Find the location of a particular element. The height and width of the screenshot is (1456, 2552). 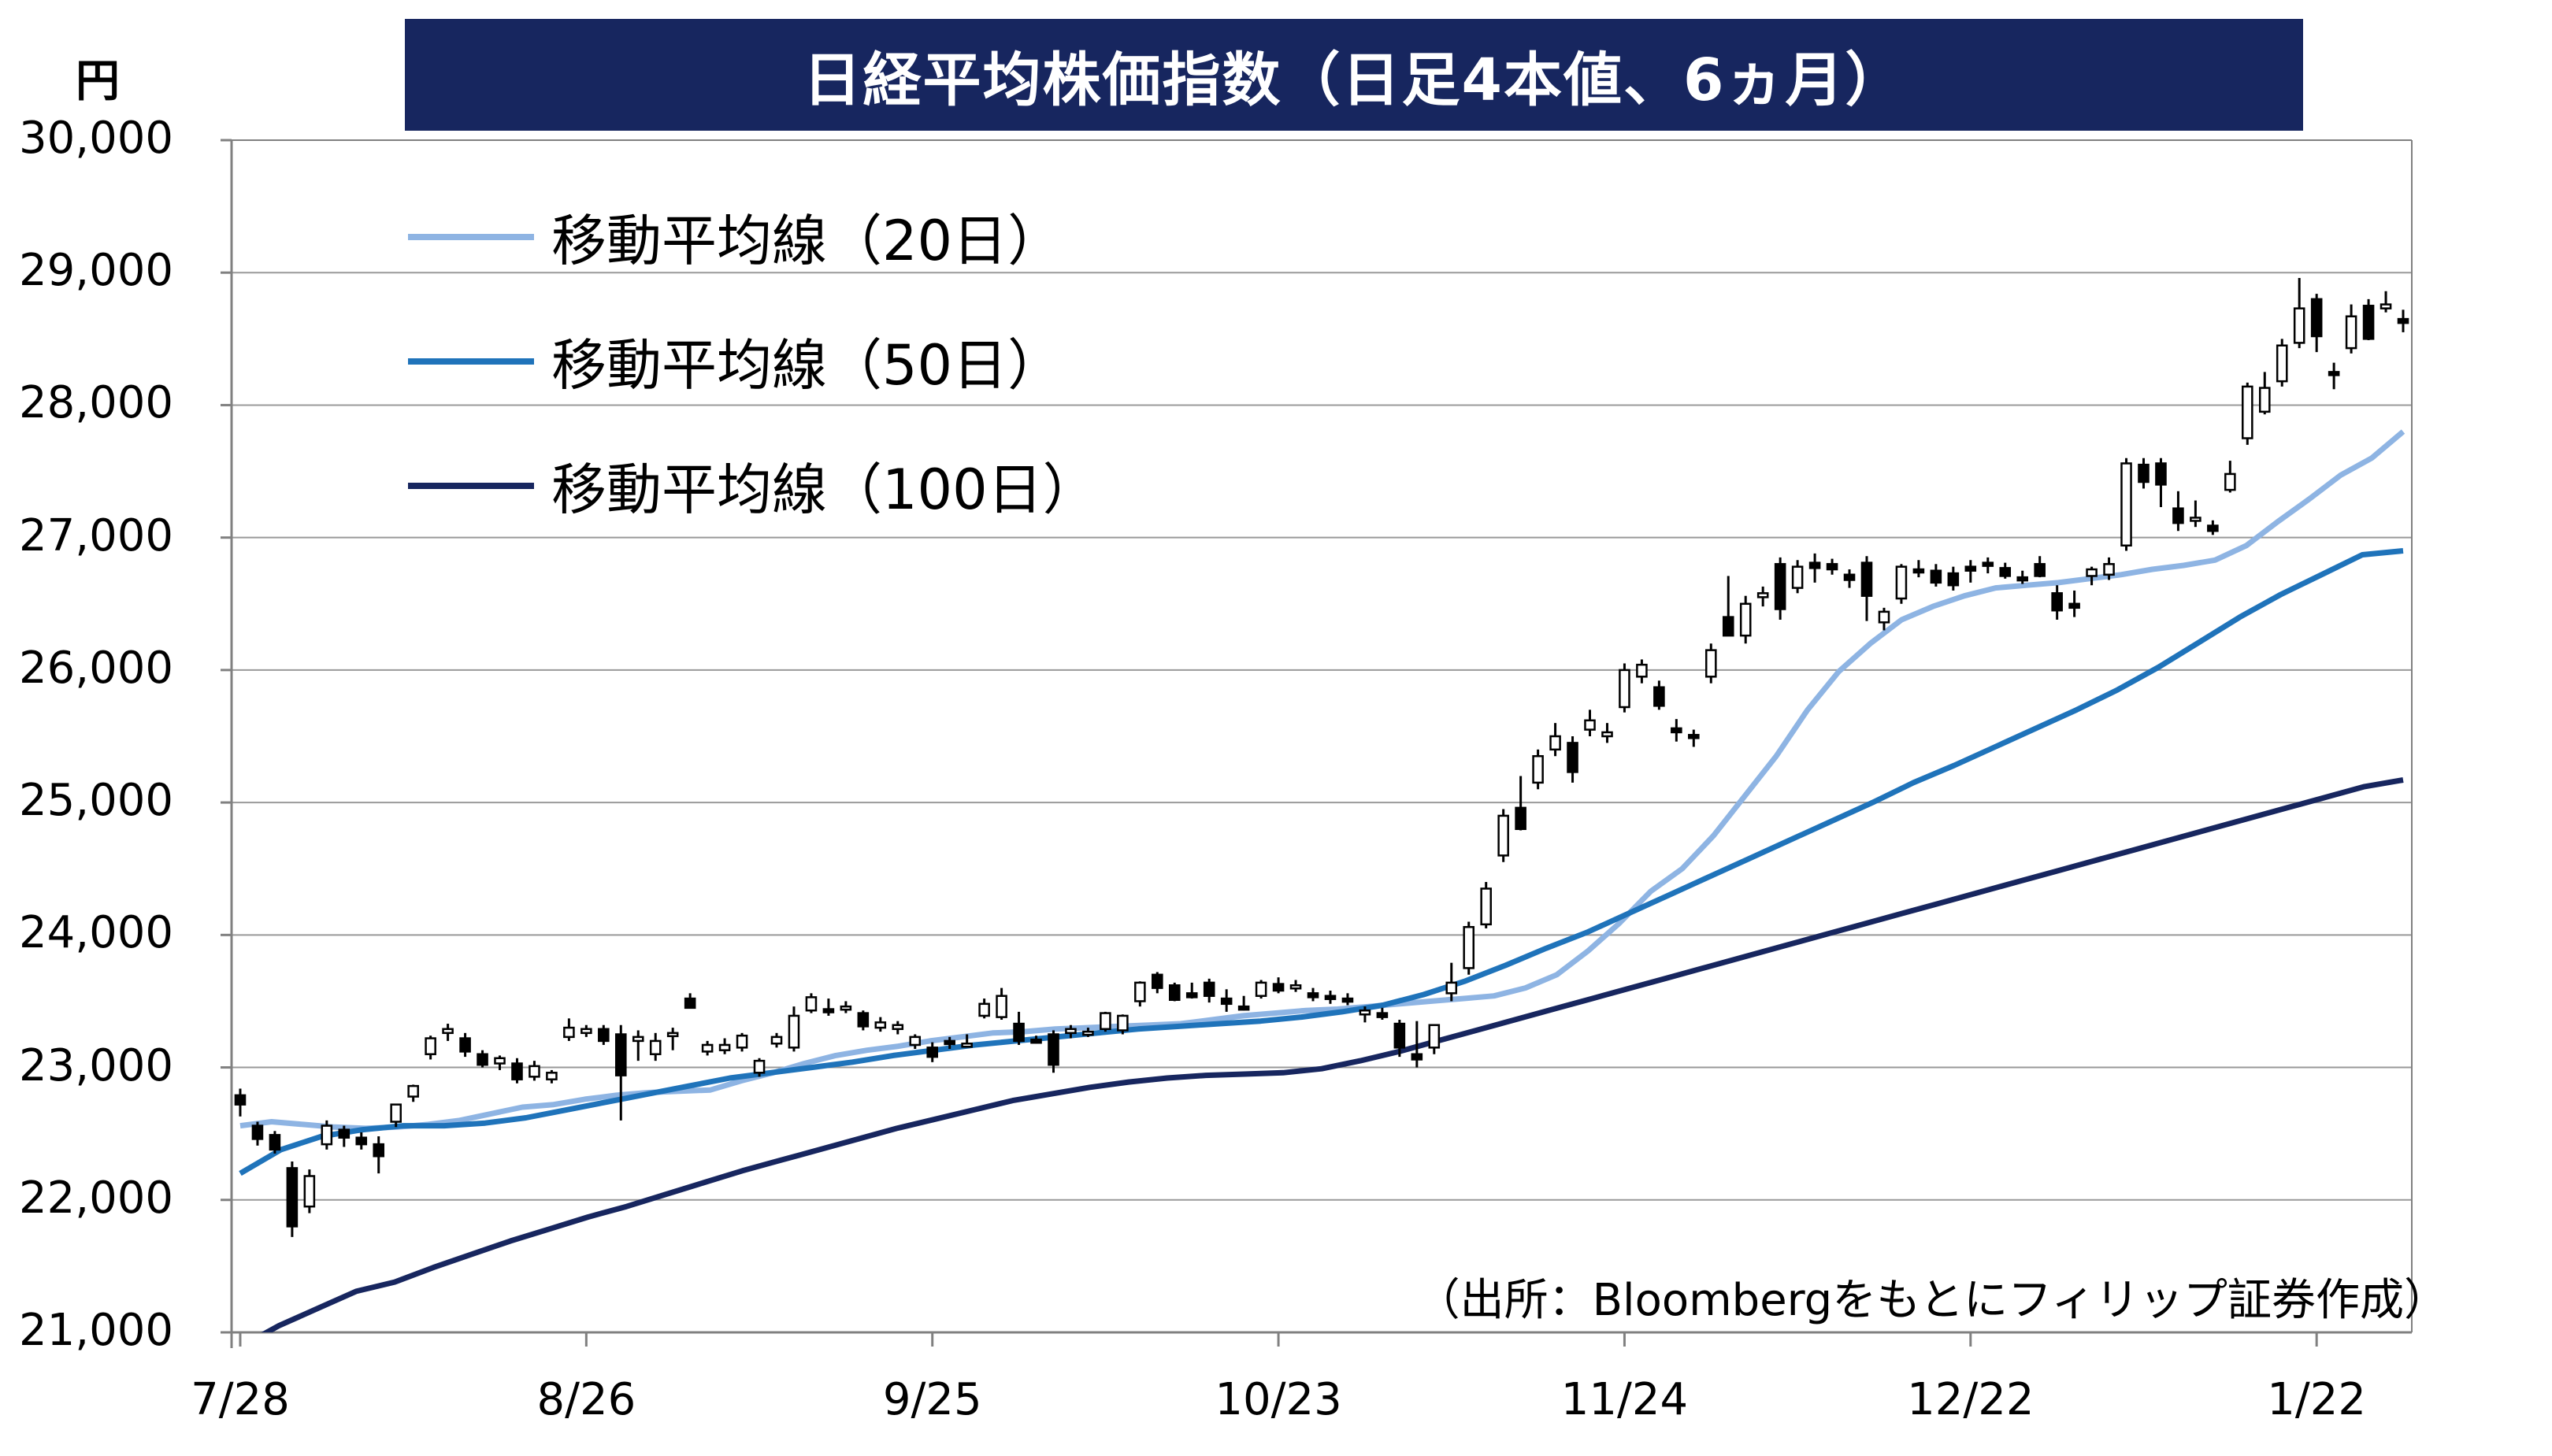

y-tick-label: 29,000 is located at coordinates (96, 271).